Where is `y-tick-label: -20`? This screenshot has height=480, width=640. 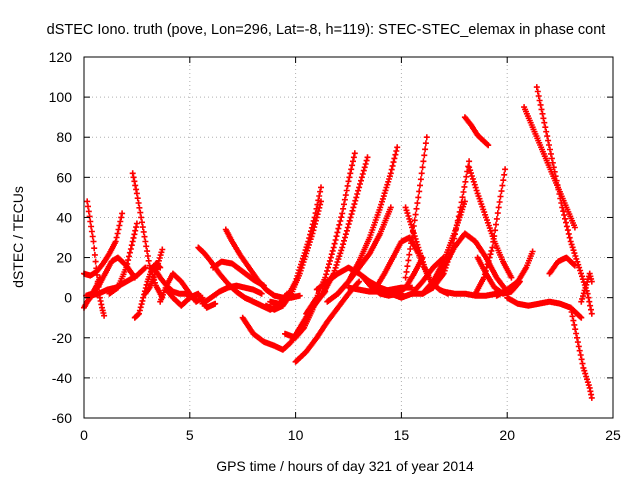 y-tick-label: -20 is located at coordinates (62, 338).